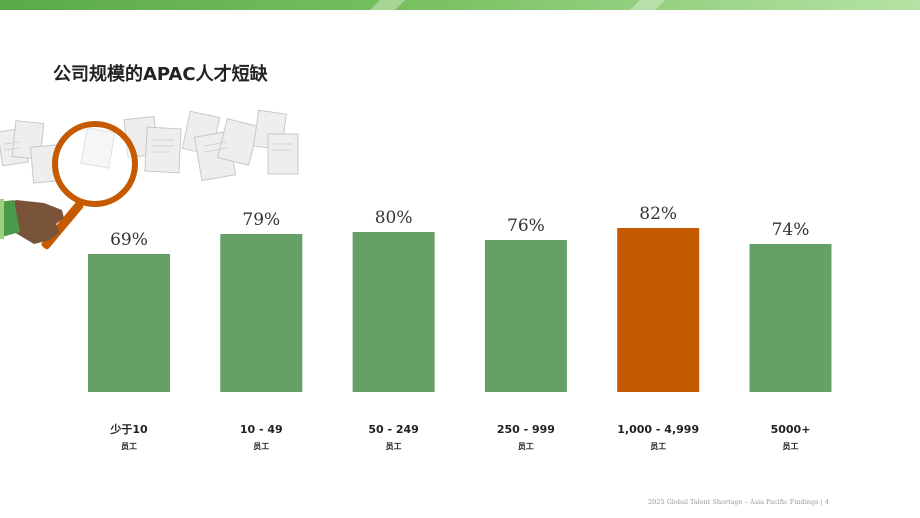 This screenshot has width=920, height=518. Describe the element at coordinates (658, 446) in the screenshot. I see `category-sublabel-4: 员工` at that location.